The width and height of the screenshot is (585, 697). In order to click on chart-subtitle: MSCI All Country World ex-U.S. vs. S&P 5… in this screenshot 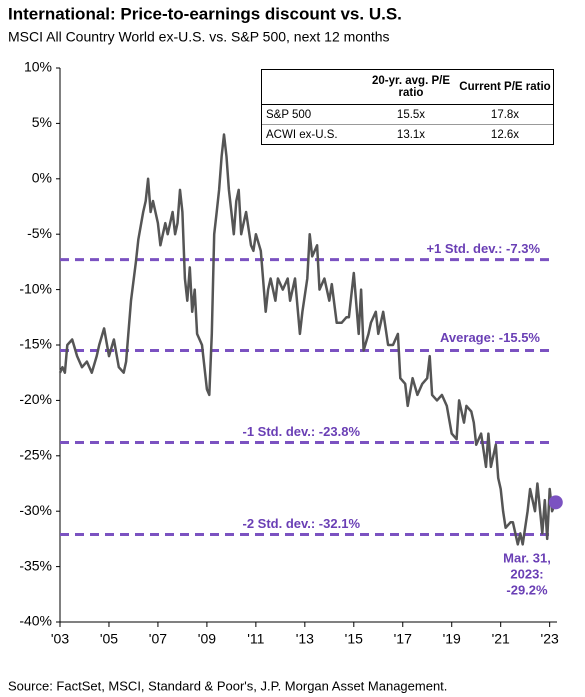, I will do `click(199, 37)`.